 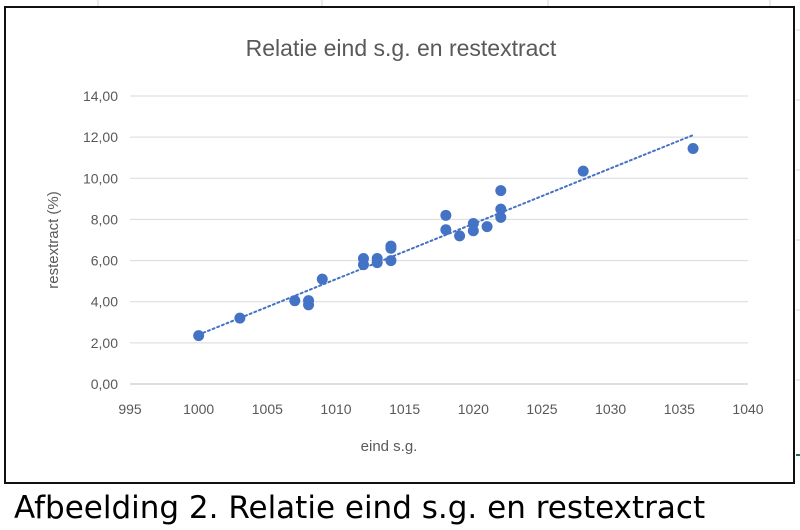 I want to click on y-tick-label: 12,00, so click(x=100, y=137).